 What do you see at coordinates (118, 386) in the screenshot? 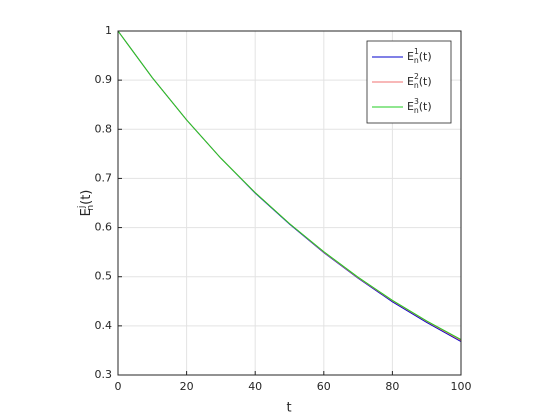
I see `x-tick-label: 0` at bounding box center [118, 386].